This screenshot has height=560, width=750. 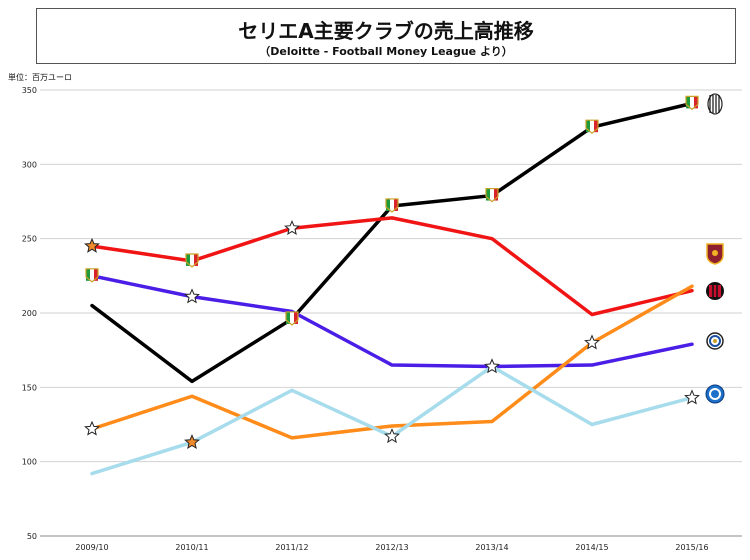 I want to click on x-tick-label: 2012/13, so click(x=391, y=547).